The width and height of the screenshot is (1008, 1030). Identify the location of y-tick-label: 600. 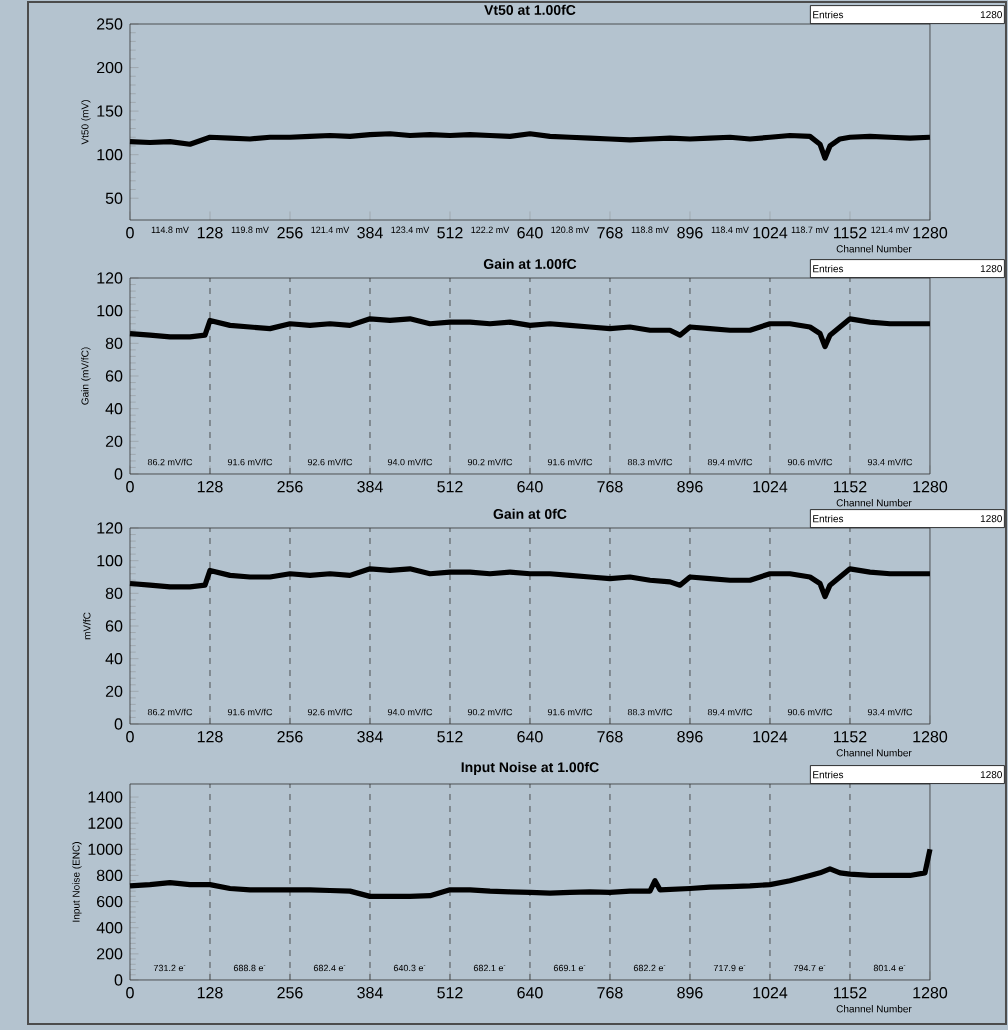
(110, 901).